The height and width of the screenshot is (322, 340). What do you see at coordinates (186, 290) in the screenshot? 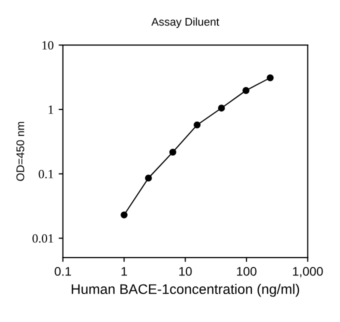
I see `x-axis-title: Human BACE-1concentration (ng/ml)` at bounding box center [186, 290].